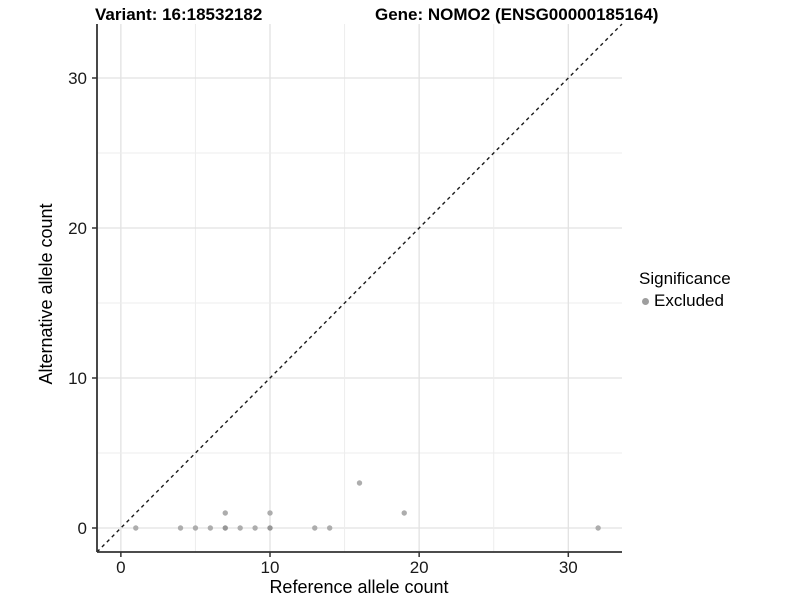 This screenshot has width=800, height=600. I want to click on y-tick-label: 30, so click(77, 78).